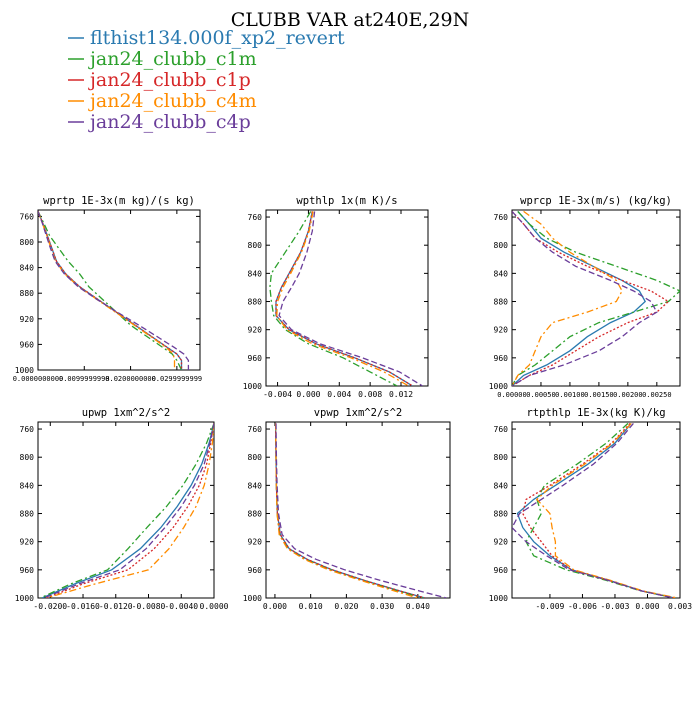 The width and height of the screenshot is (700, 705). I want to click on x-tick-label: 0.0000, so click(214, 606).